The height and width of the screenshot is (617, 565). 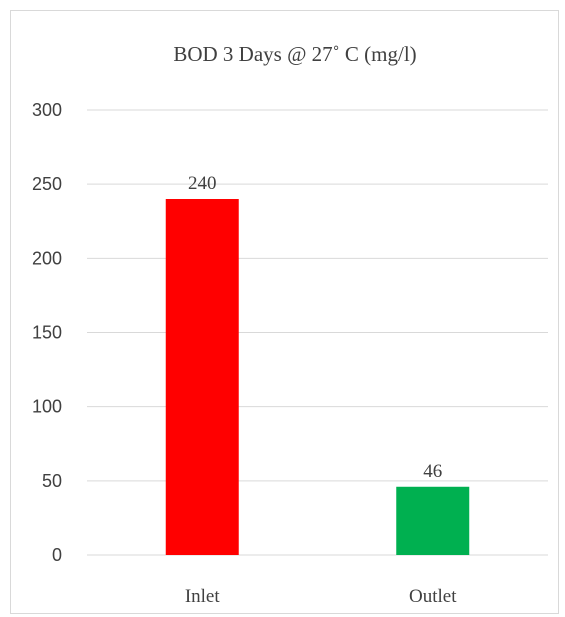 I want to click on bar-outlet, so click(x=433, y=520).